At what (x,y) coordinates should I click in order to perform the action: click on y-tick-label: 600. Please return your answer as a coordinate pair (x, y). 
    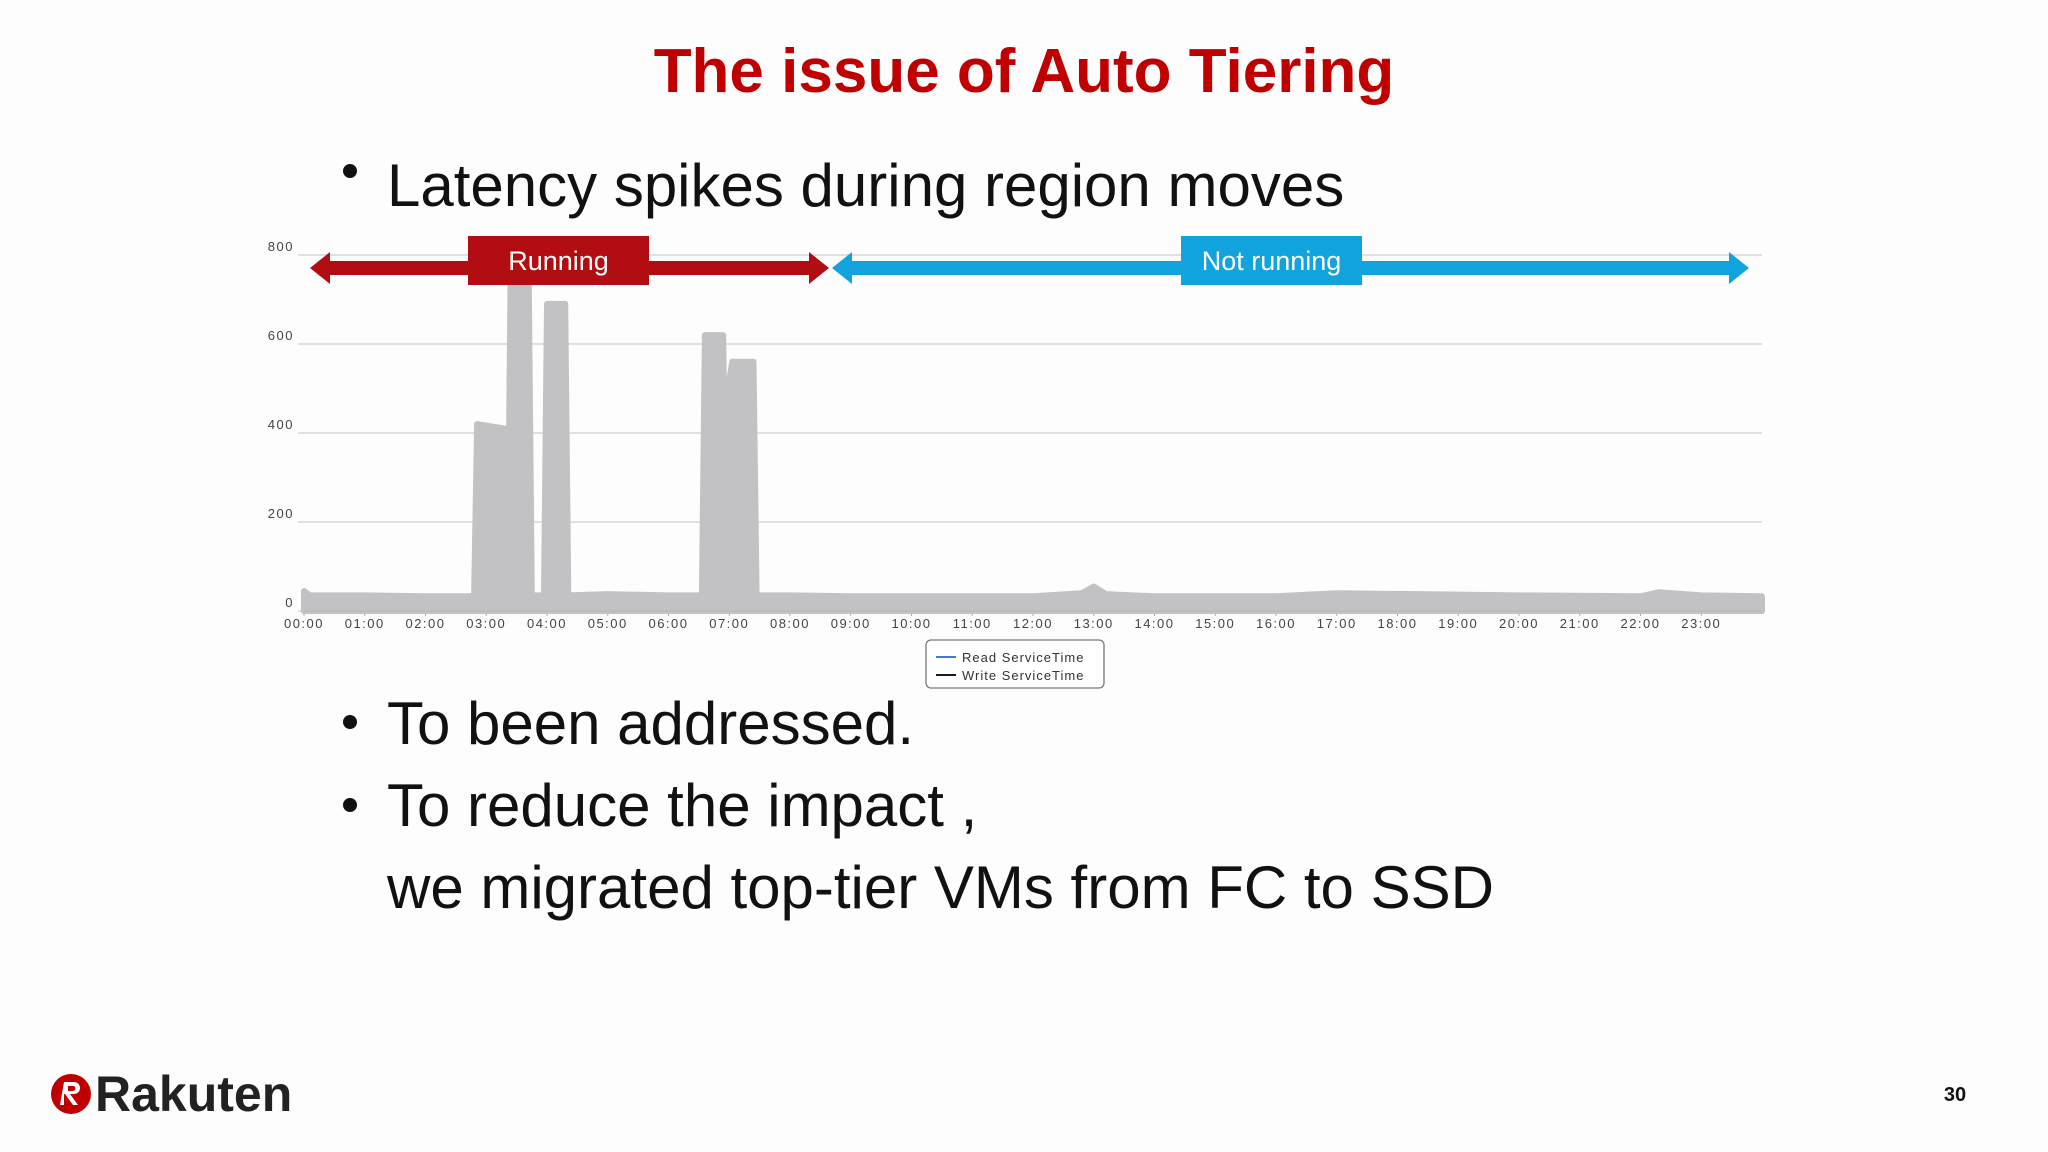
    Looking at the image, I should click on (281, 335).